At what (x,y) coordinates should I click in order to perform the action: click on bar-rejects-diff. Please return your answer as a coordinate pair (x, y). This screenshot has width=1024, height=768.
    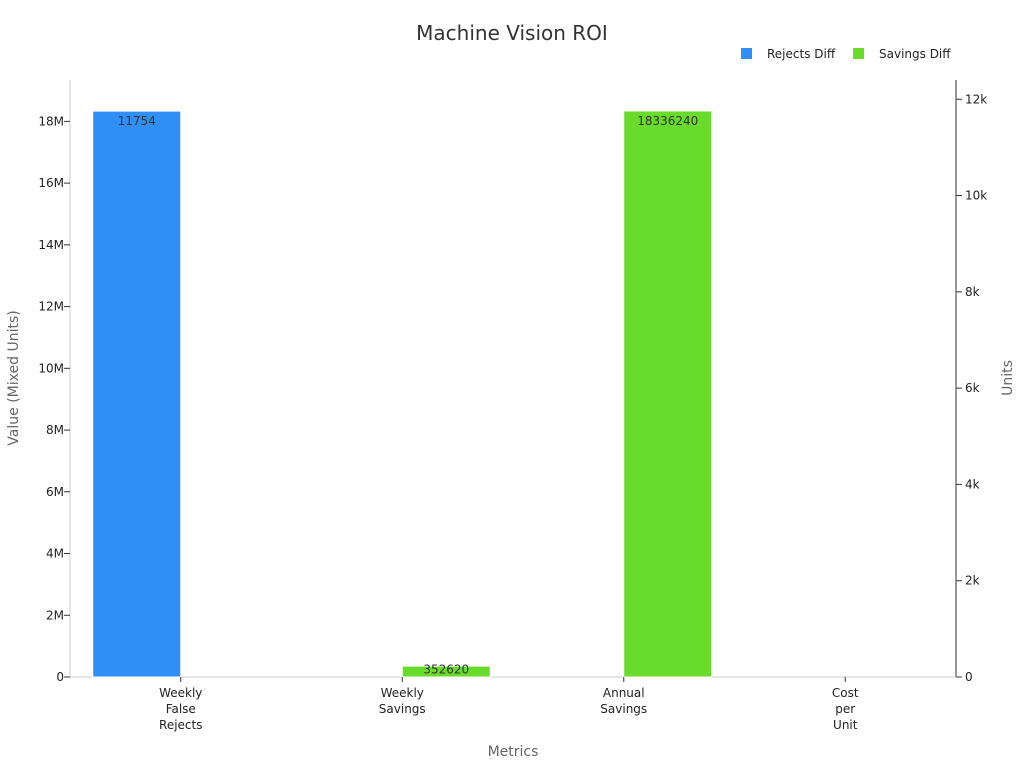
    Looking at the image, I should click on (137, 394).